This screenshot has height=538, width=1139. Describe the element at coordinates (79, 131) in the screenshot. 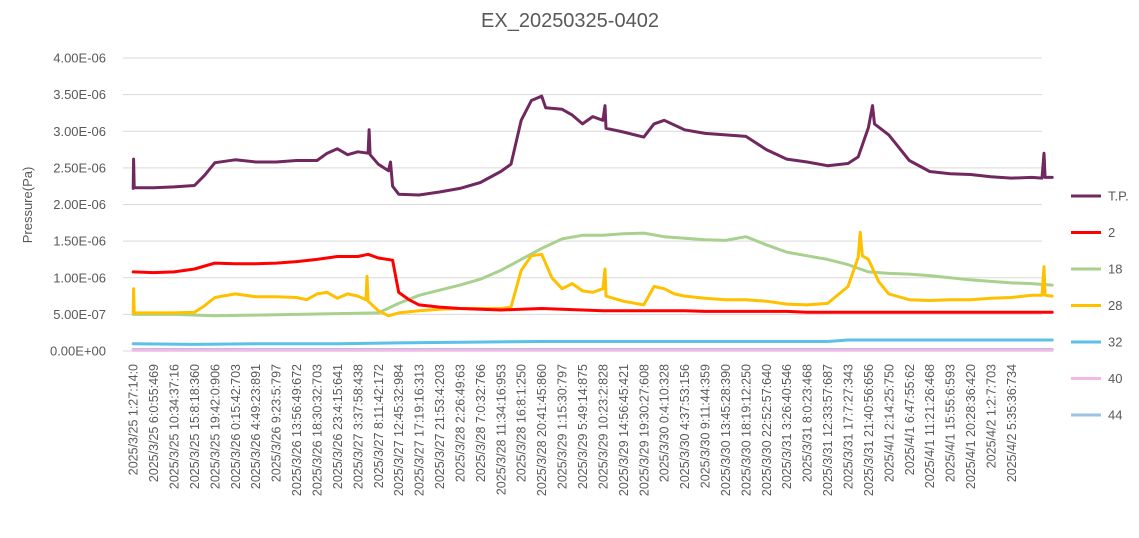

I see `y-tick-label: 3.00E-06` at that location.